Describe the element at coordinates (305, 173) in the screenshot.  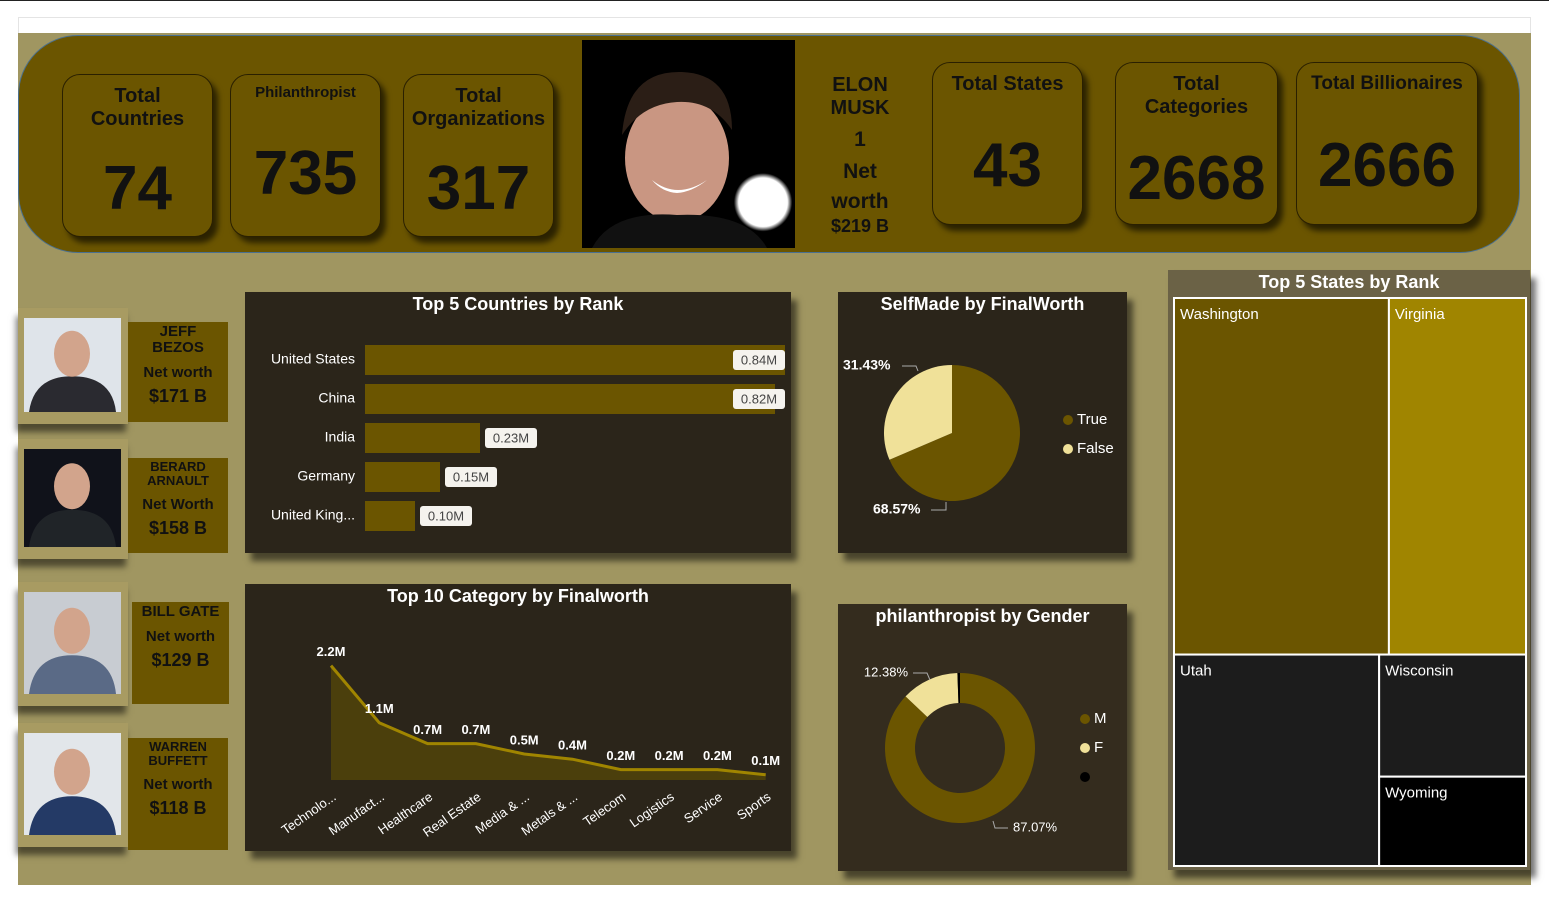
I see `kpi-value: 735` at that location.